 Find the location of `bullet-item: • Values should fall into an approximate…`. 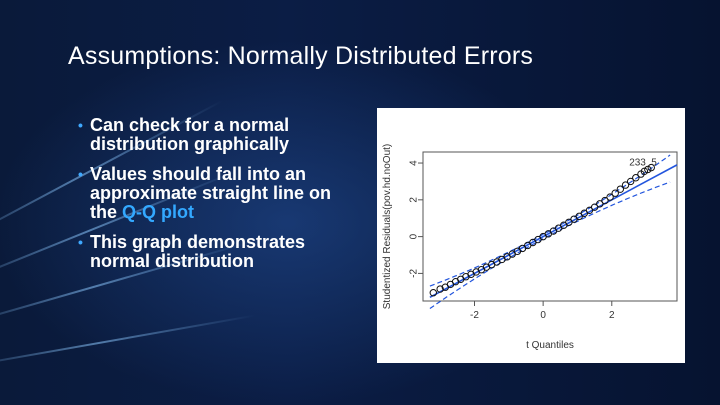

bullet-item: • Values should fall into an approximate… is located at coordinates (214, 193).